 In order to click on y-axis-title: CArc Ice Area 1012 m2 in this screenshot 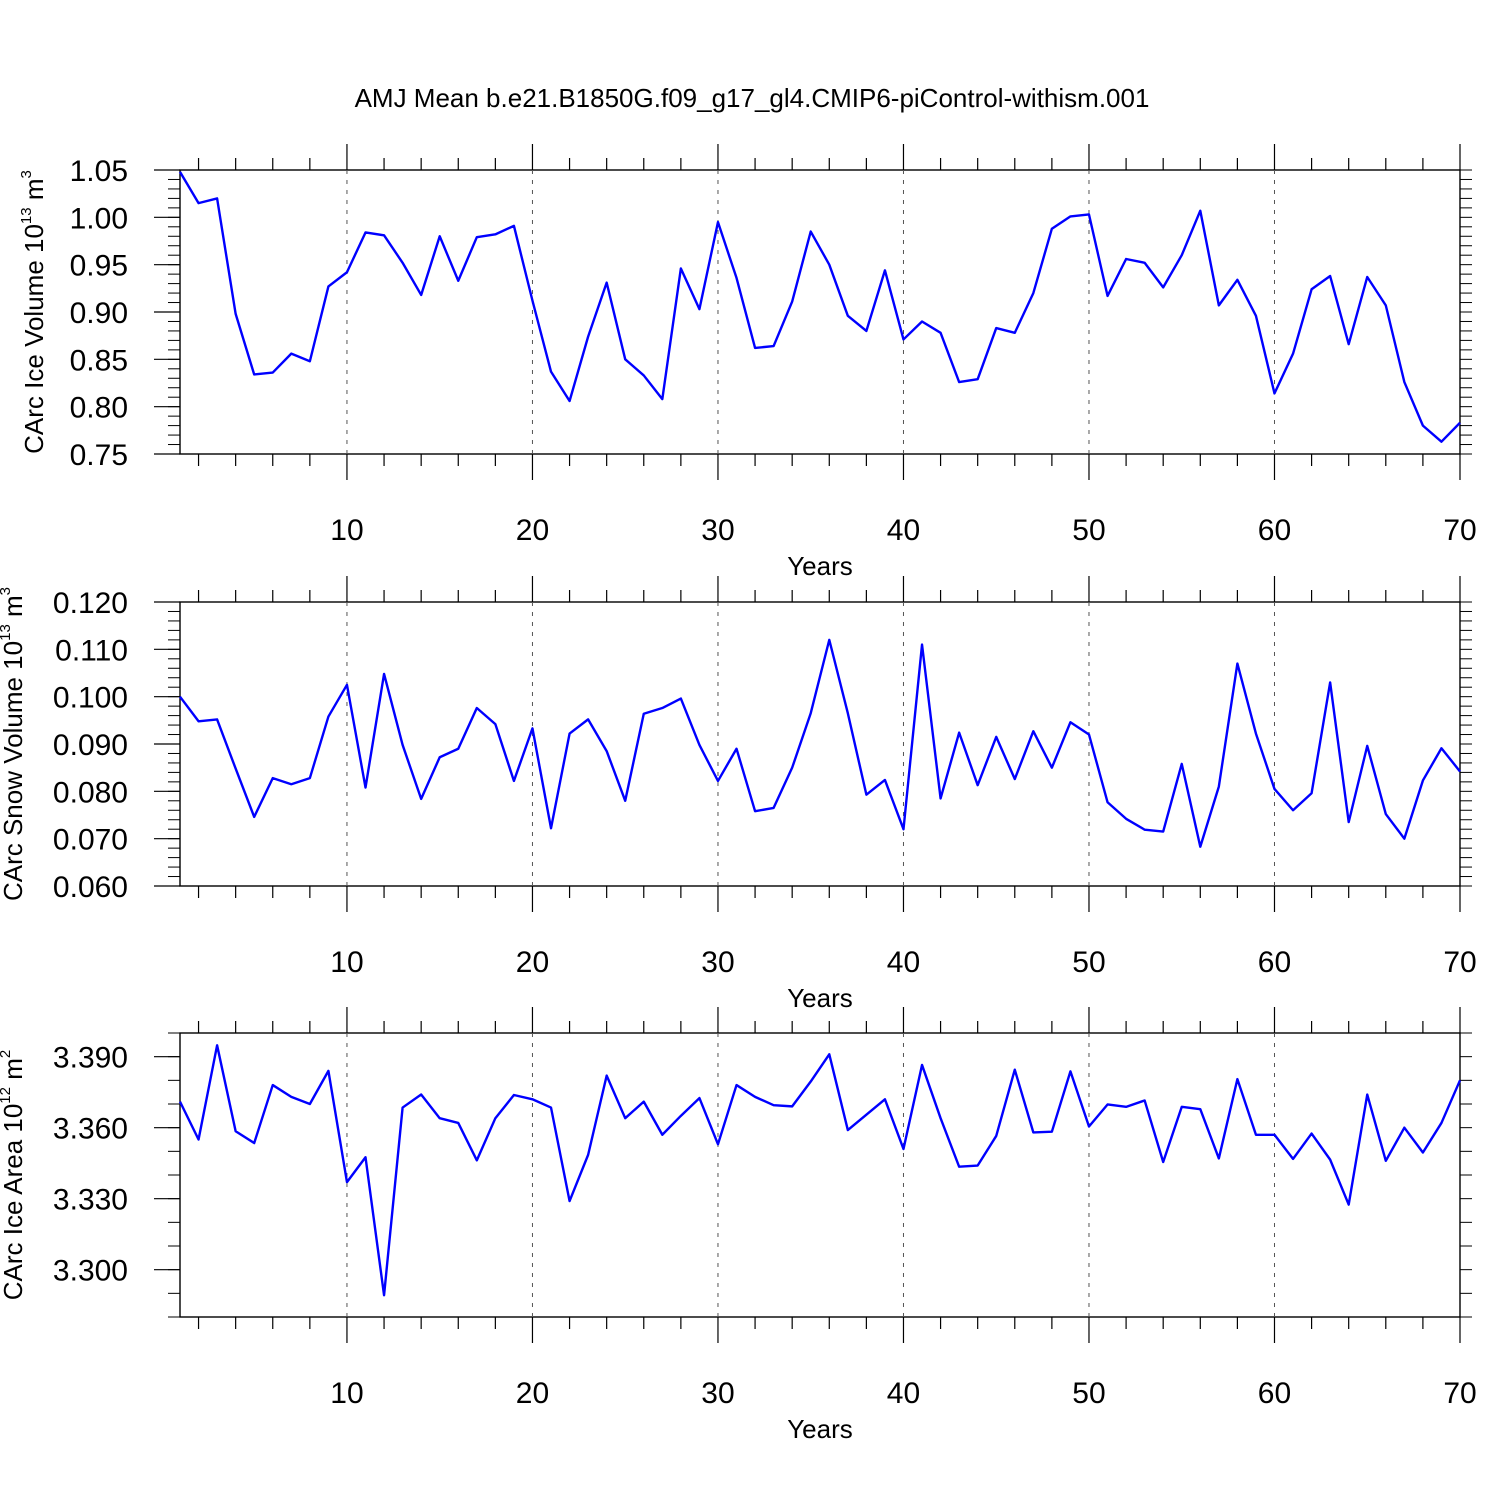, I will do `click(14, 1175)`.